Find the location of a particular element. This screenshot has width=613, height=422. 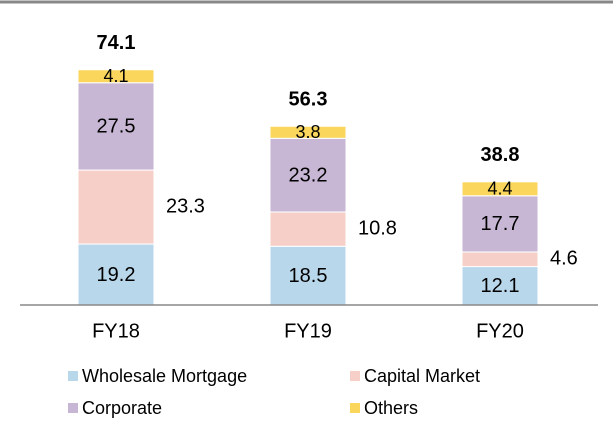

value-label: 4.4 is located at coordinates (499, 189).